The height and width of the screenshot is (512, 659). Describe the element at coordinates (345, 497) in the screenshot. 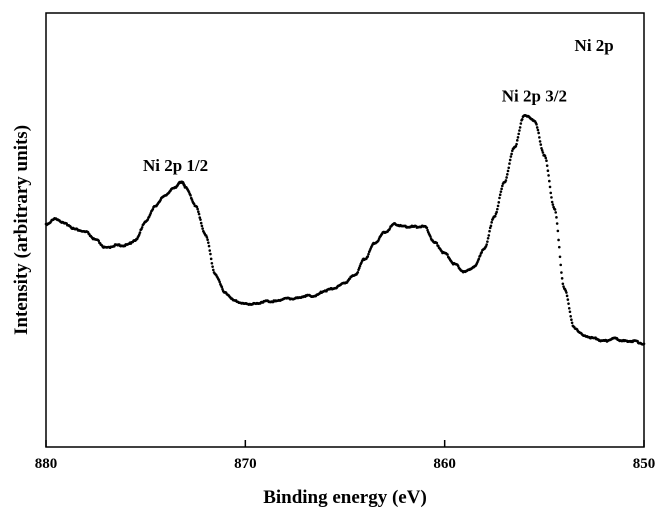

I see `x-axis-title: Binding energy (eV)` at that location.